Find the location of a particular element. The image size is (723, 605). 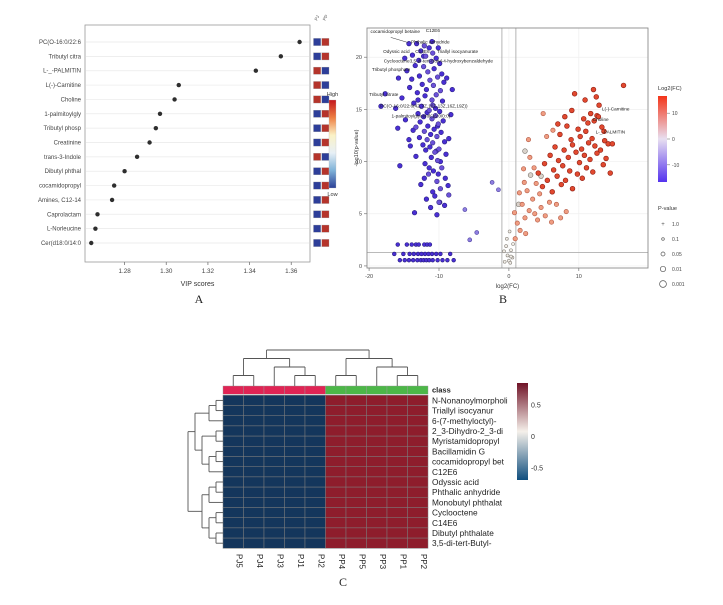

volcano-point-label: Odyssic acid is located at coordinates (396, 51).